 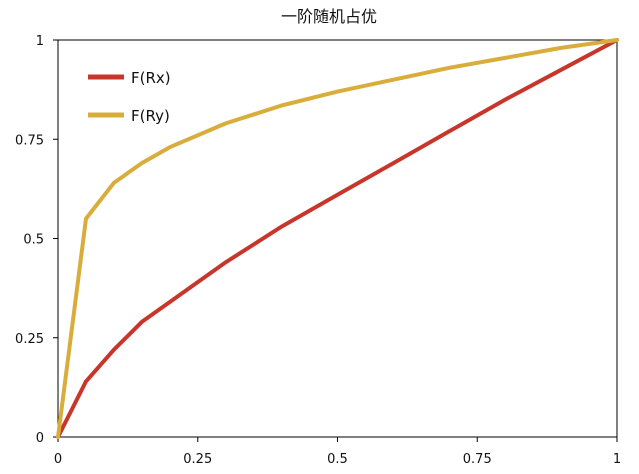 I want to click on y-ticks: 0 0.25 0.5 0.75 1, so click(x=36, y=240).